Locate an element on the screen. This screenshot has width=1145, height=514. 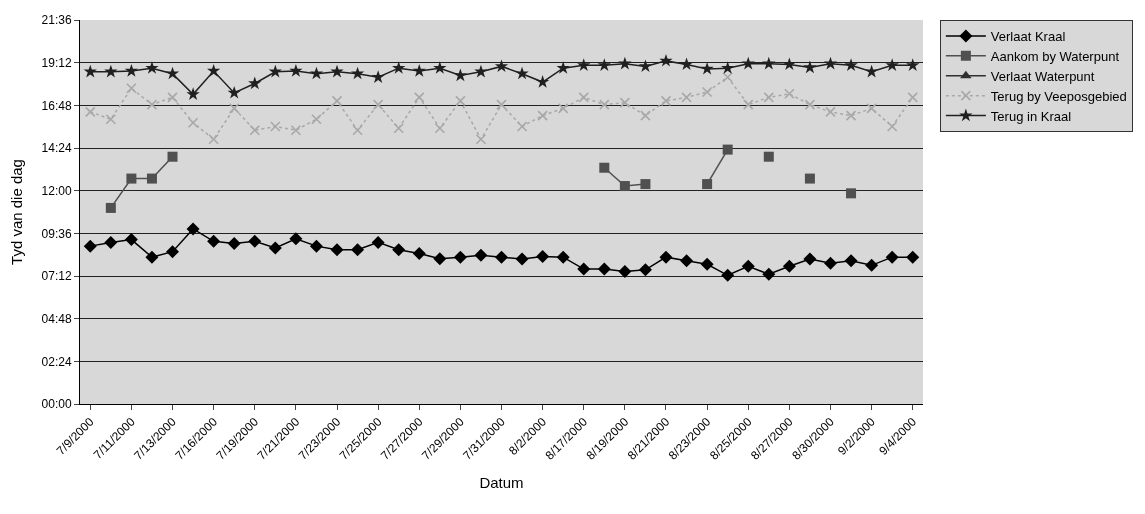
y-tick-label: 07:12 is located at coordinates (56, 276).